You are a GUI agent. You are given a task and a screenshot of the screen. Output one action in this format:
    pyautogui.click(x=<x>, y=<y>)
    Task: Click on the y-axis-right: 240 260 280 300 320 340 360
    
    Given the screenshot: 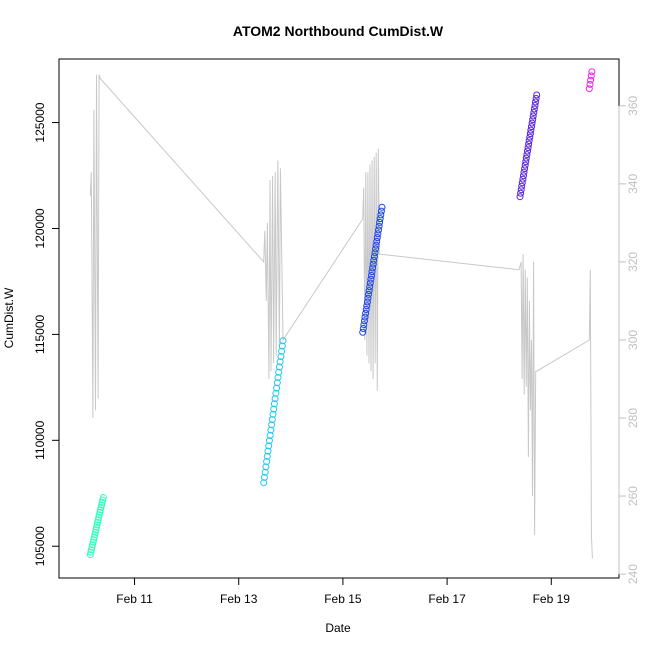 What is the action you would take?
    pyautogui.click(x=629, y=339)
    